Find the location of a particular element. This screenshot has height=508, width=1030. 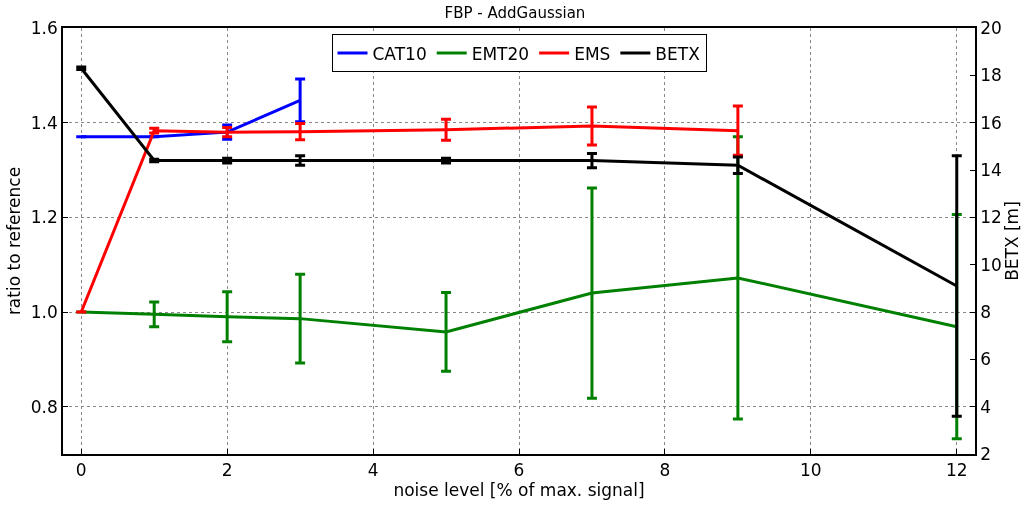

y2-axis-title: BETX [m] is located at coordinates (1011, 241).